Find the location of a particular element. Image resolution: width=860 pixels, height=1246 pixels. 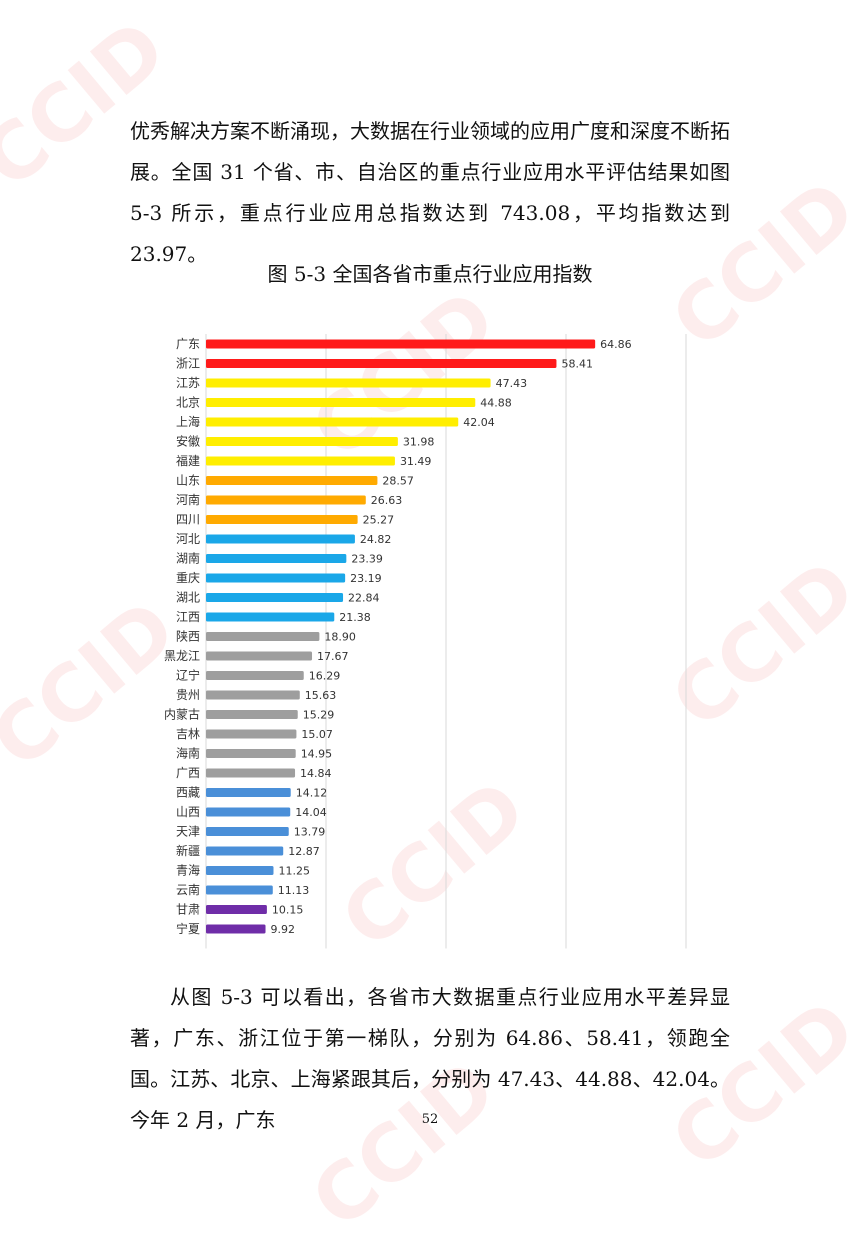

category-label: 安徽 is located at coordinates (188, 441).